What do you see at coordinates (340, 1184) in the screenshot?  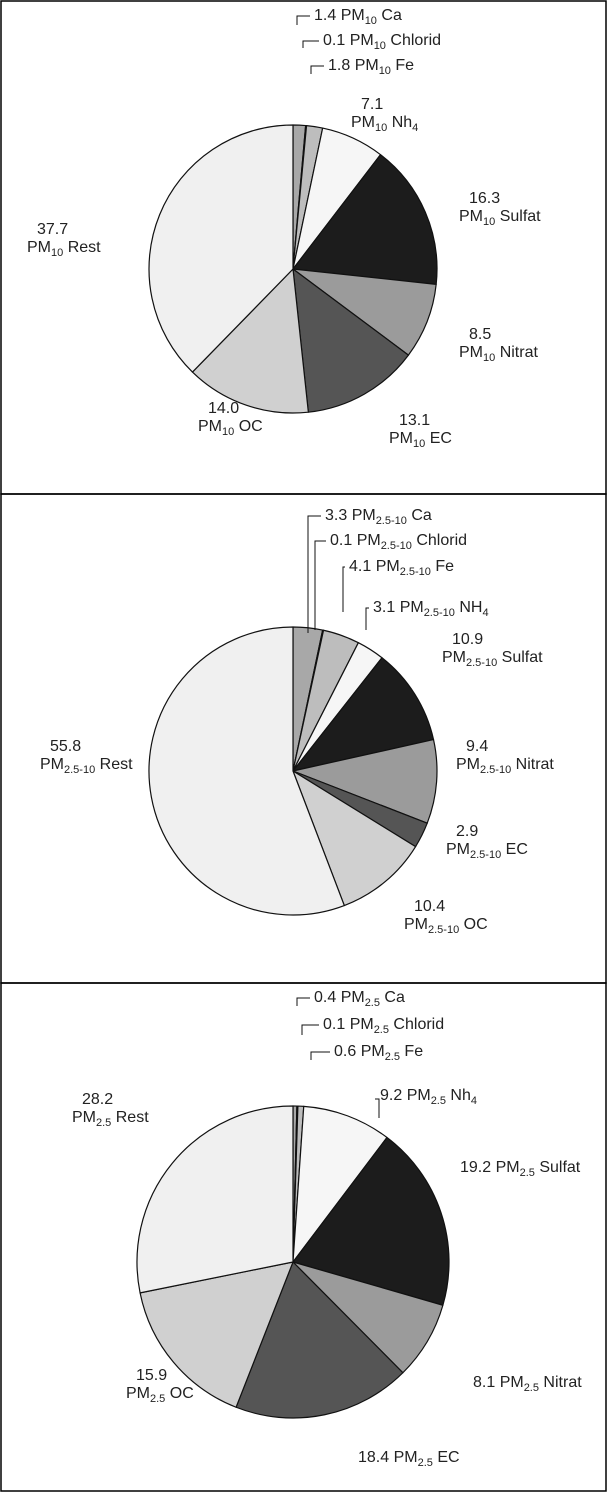 I see `pie-slice-nh4` at bounding box center [340, 1184].